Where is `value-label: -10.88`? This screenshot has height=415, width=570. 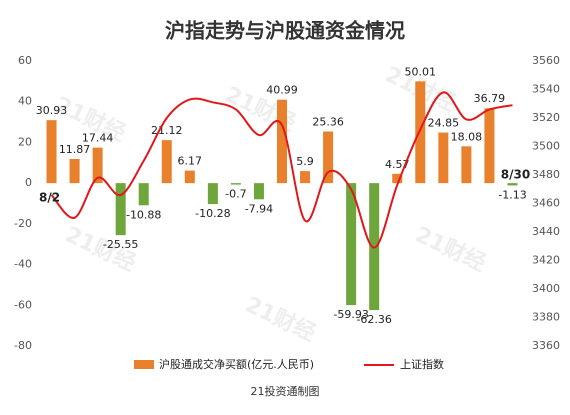 value-label: -10.88 is located at coordinates (143, 214).